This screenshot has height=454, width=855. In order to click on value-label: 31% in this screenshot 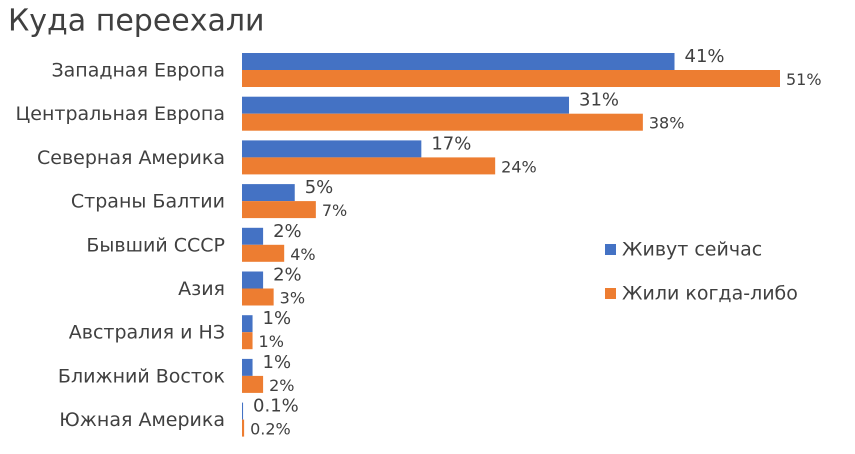, I will do `click(599, 100)`.